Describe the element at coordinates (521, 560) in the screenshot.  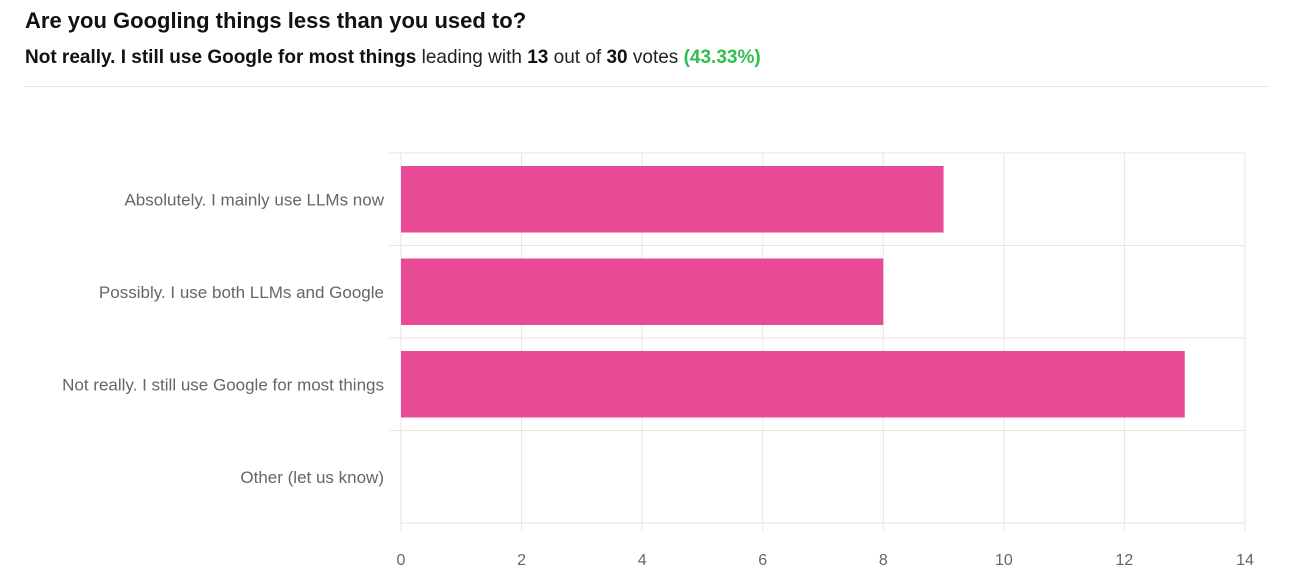
I see `x-tick-label: 2` at that location.